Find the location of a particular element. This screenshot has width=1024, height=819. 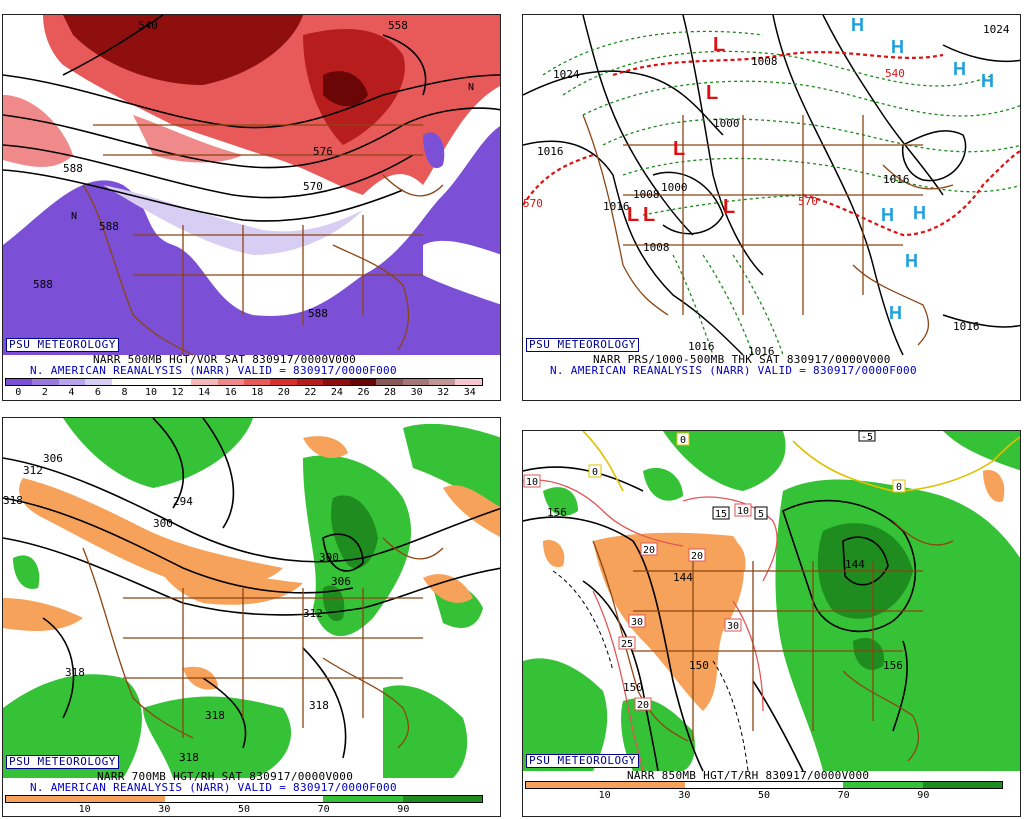

contour-label: 156 is located at coordinates (893, 665).